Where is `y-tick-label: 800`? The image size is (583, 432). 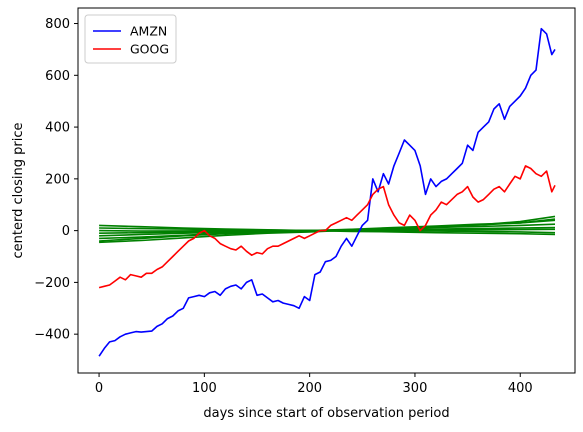 y-tick-label: 800 is located at coordinates (57, 24).